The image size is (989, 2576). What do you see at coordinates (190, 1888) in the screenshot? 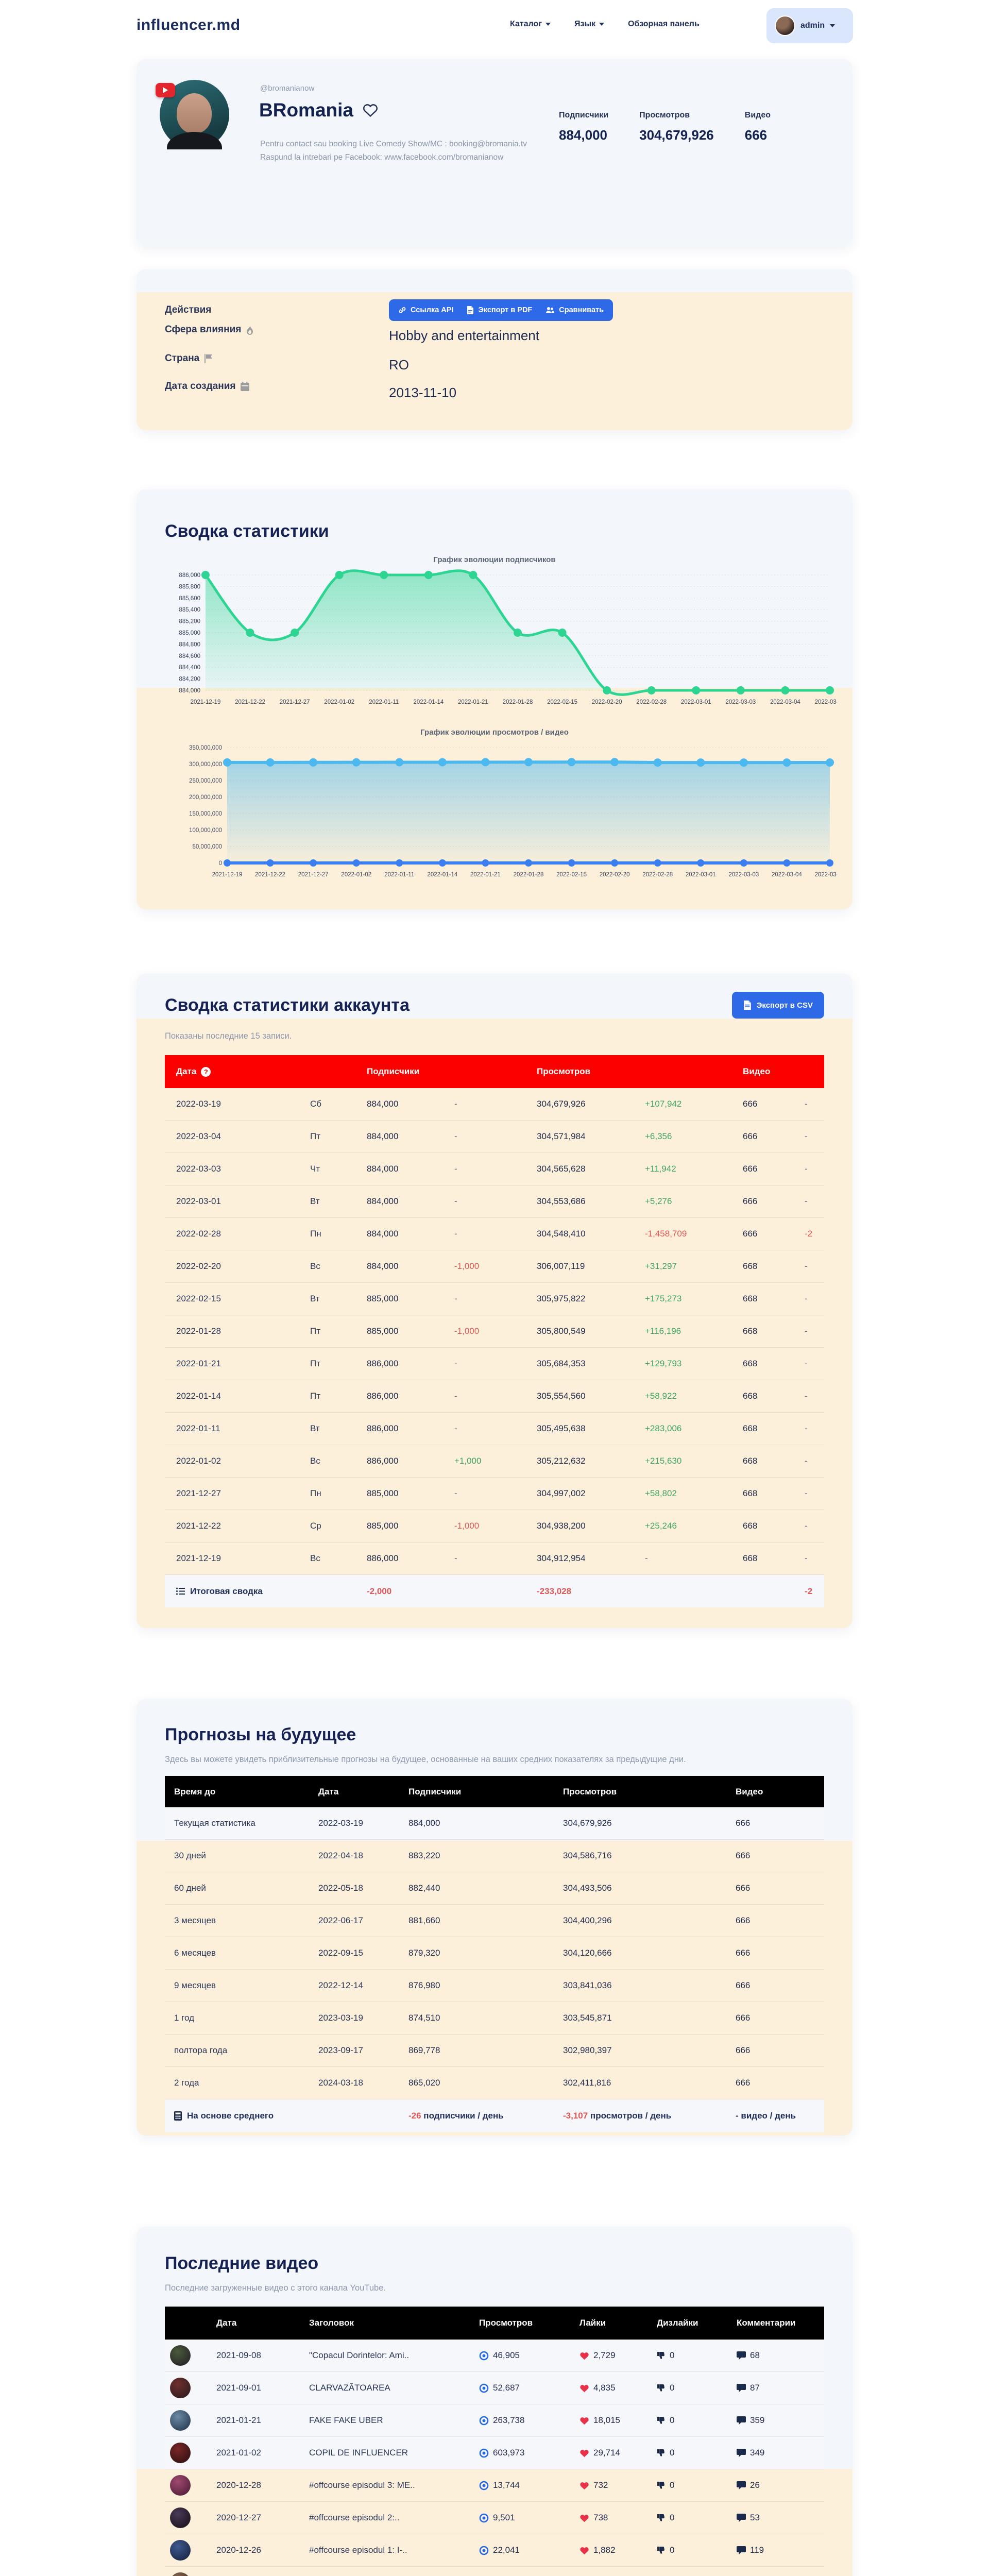
I see `cell-period: 60 дней` at bounding box center [190, 1888].